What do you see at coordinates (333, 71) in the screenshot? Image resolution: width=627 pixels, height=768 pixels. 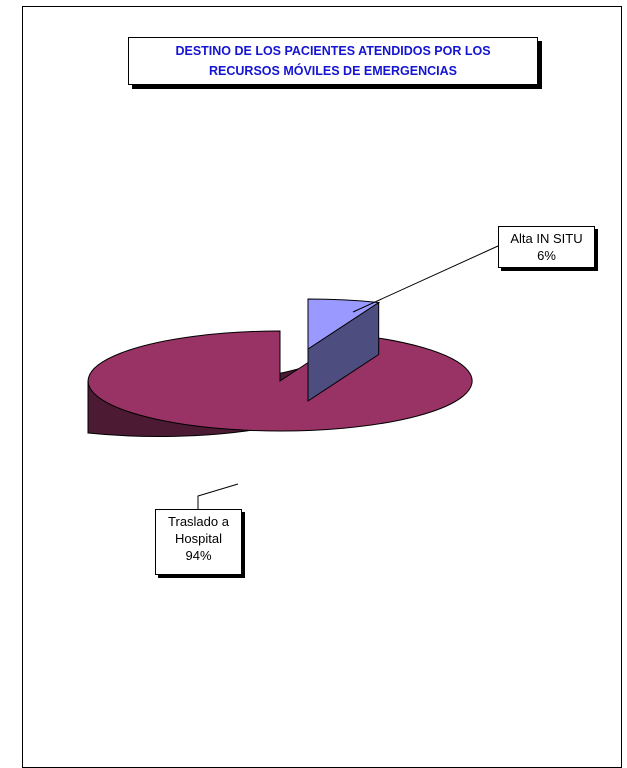 I see `chart-title-line-2: RECURSOS MÓVILES DE EMERGENCIAS` at bounding box center [333, 71].